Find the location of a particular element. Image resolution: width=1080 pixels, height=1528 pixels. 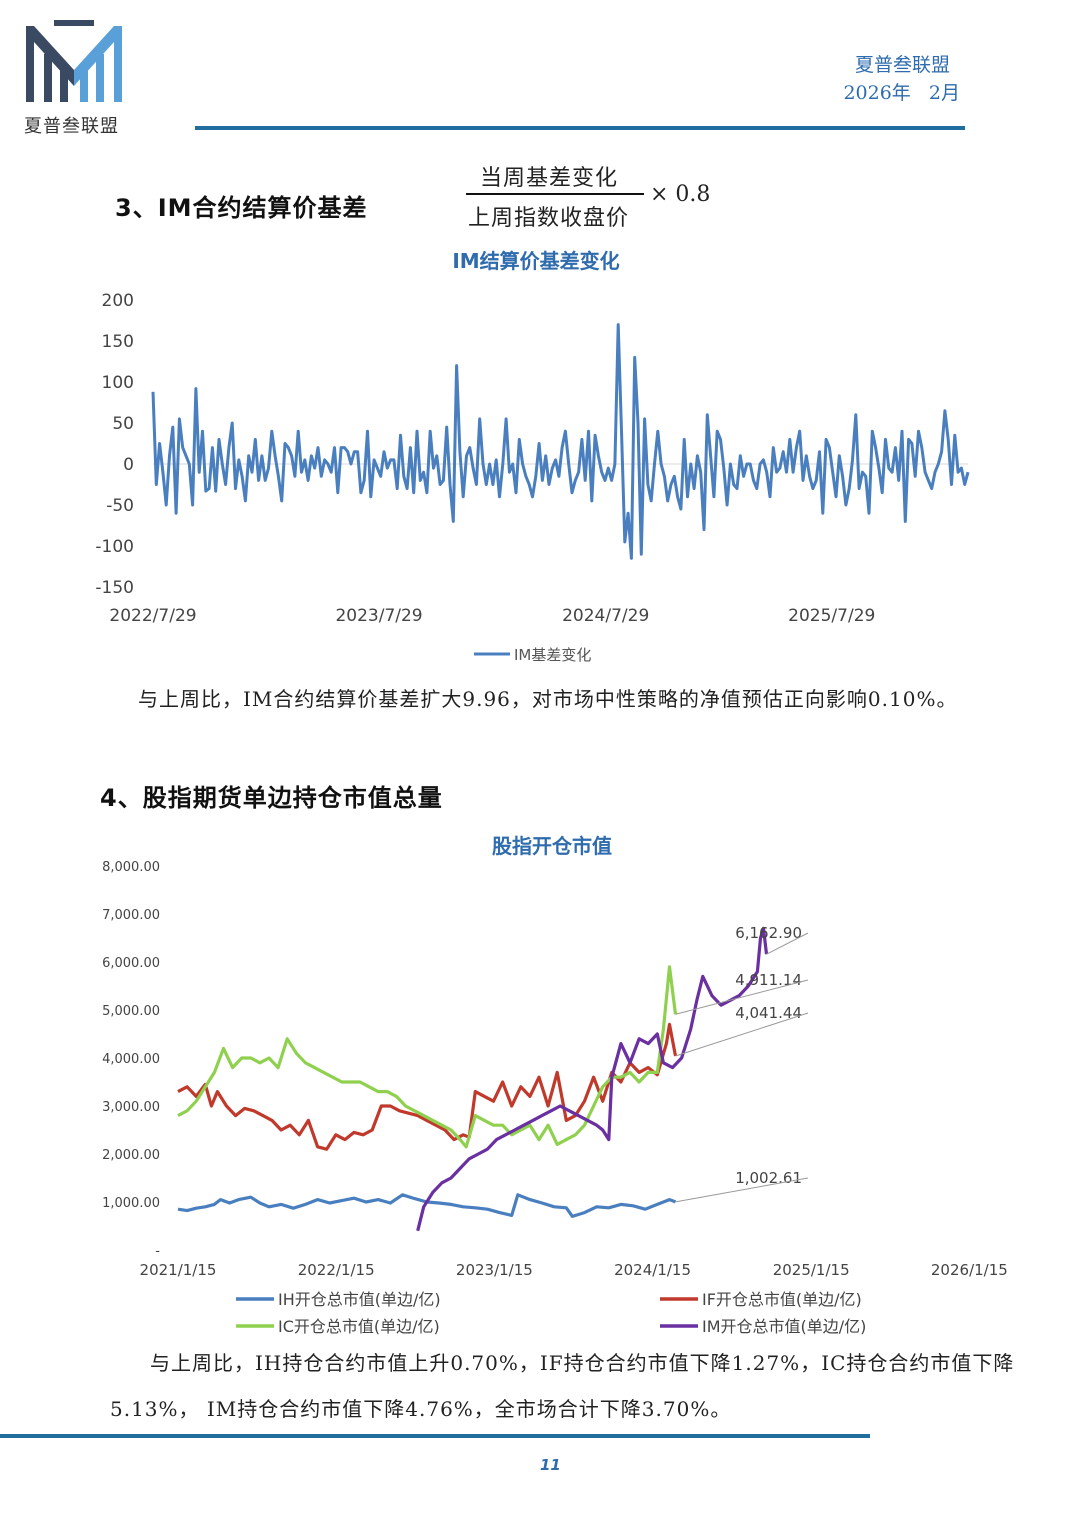

y-tick-label: 100 is located at coordinates (118, 383).